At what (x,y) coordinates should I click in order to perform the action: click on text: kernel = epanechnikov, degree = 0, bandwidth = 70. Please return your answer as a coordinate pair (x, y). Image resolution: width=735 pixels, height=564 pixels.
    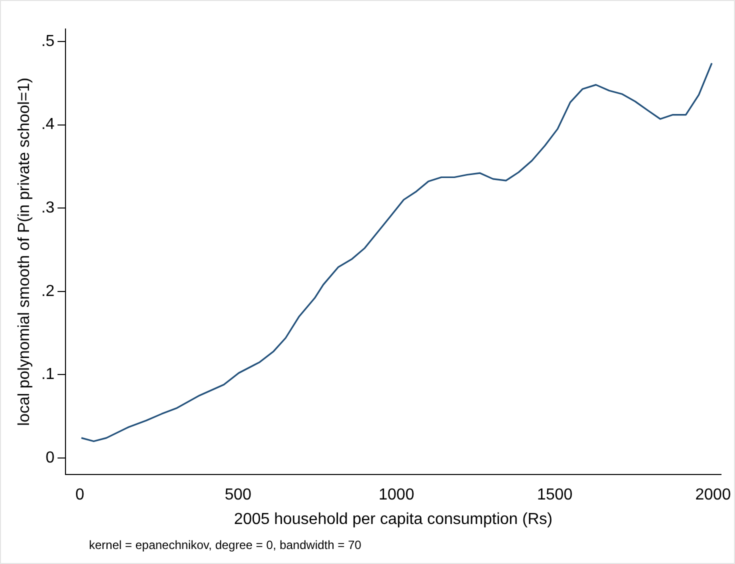
    Looking at the image, I should click on (225, 545).